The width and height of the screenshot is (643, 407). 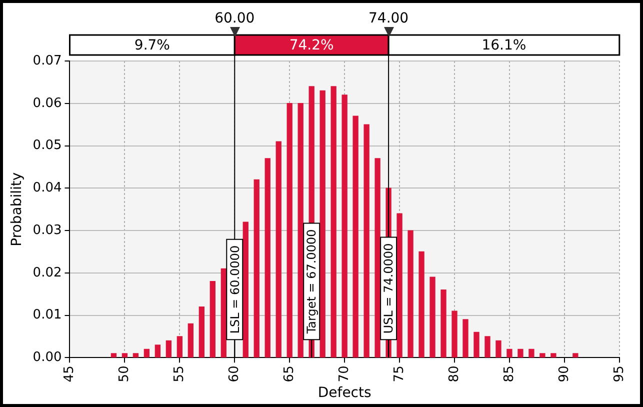 I want to click on y-tick-label: 0.07, so click(x=47, y=60).